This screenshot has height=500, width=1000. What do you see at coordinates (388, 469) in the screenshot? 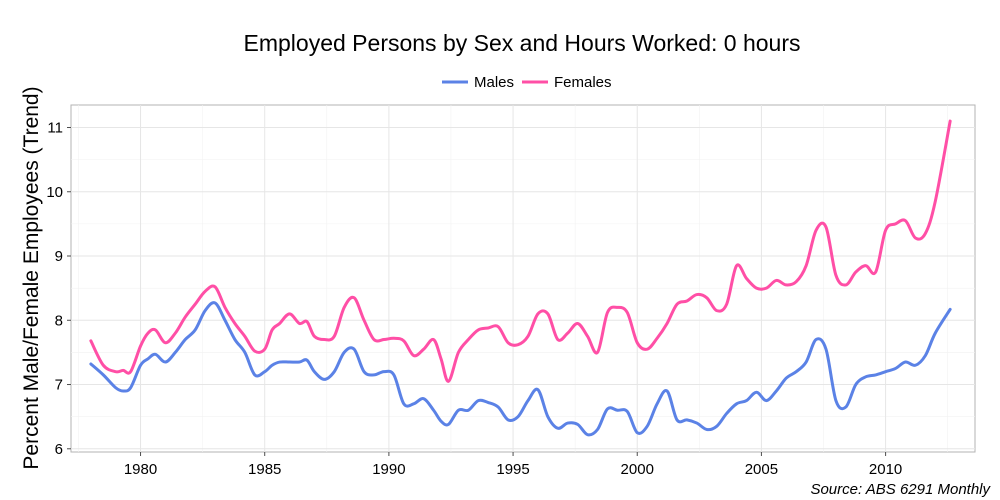
I see `x-tick-label: 1990` at bounding box center [388, 469].